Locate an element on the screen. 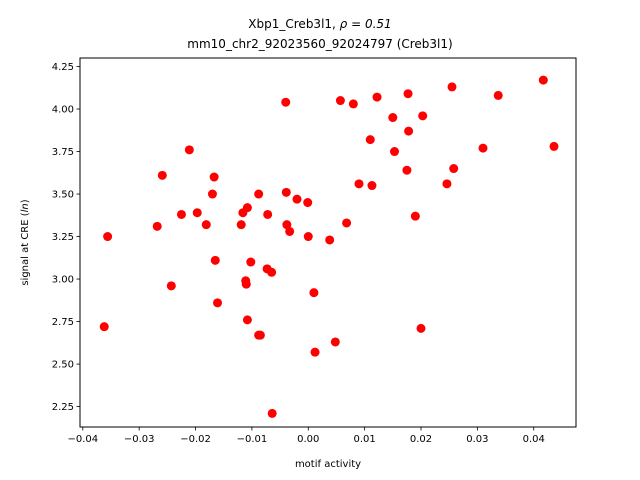 Image resolution: width=640 pixels, height=480 pixels. y-tick-label: 3.00 is located at coordinates (63, 280).